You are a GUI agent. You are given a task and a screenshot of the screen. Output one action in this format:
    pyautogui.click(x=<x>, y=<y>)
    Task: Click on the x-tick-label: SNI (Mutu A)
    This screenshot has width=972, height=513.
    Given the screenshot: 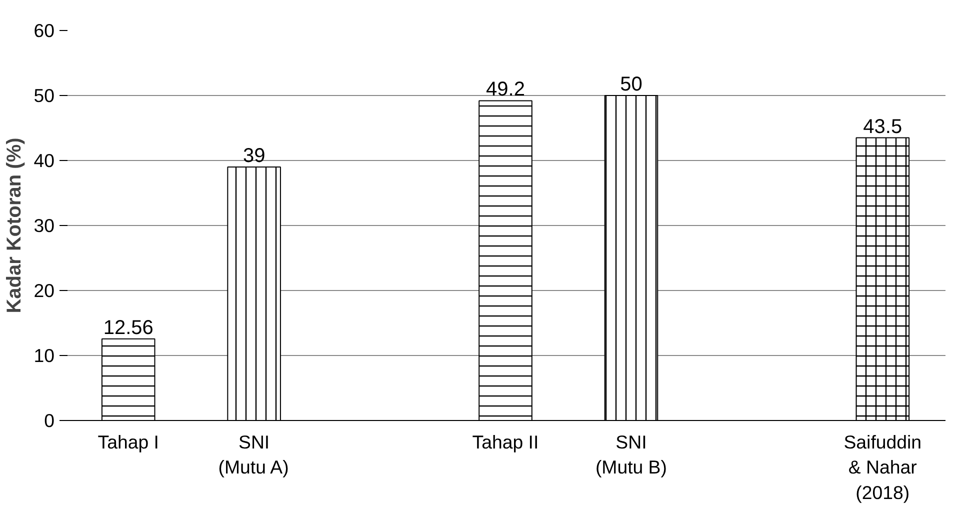 What is the action you would take?
    pyautogui.click(x=253, y=455)
    